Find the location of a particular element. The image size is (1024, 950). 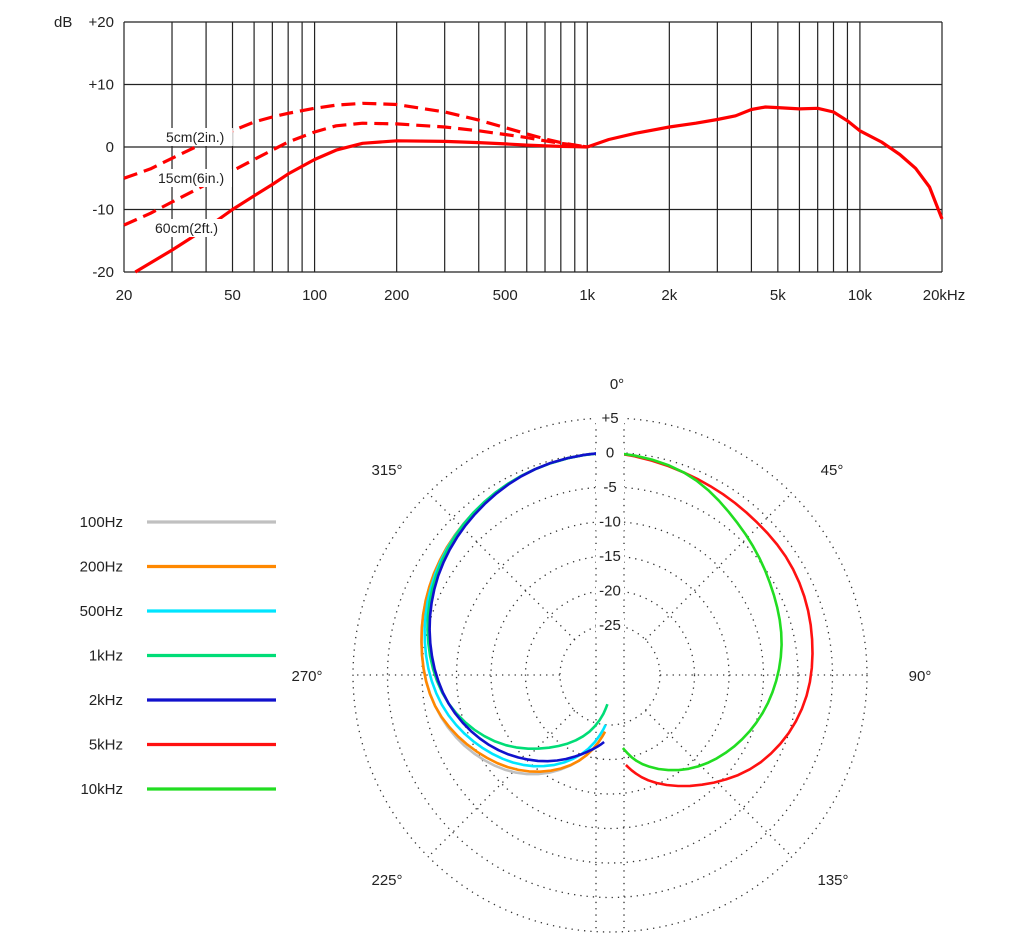

radial-label: -5 is located at coordinates (609, 487).